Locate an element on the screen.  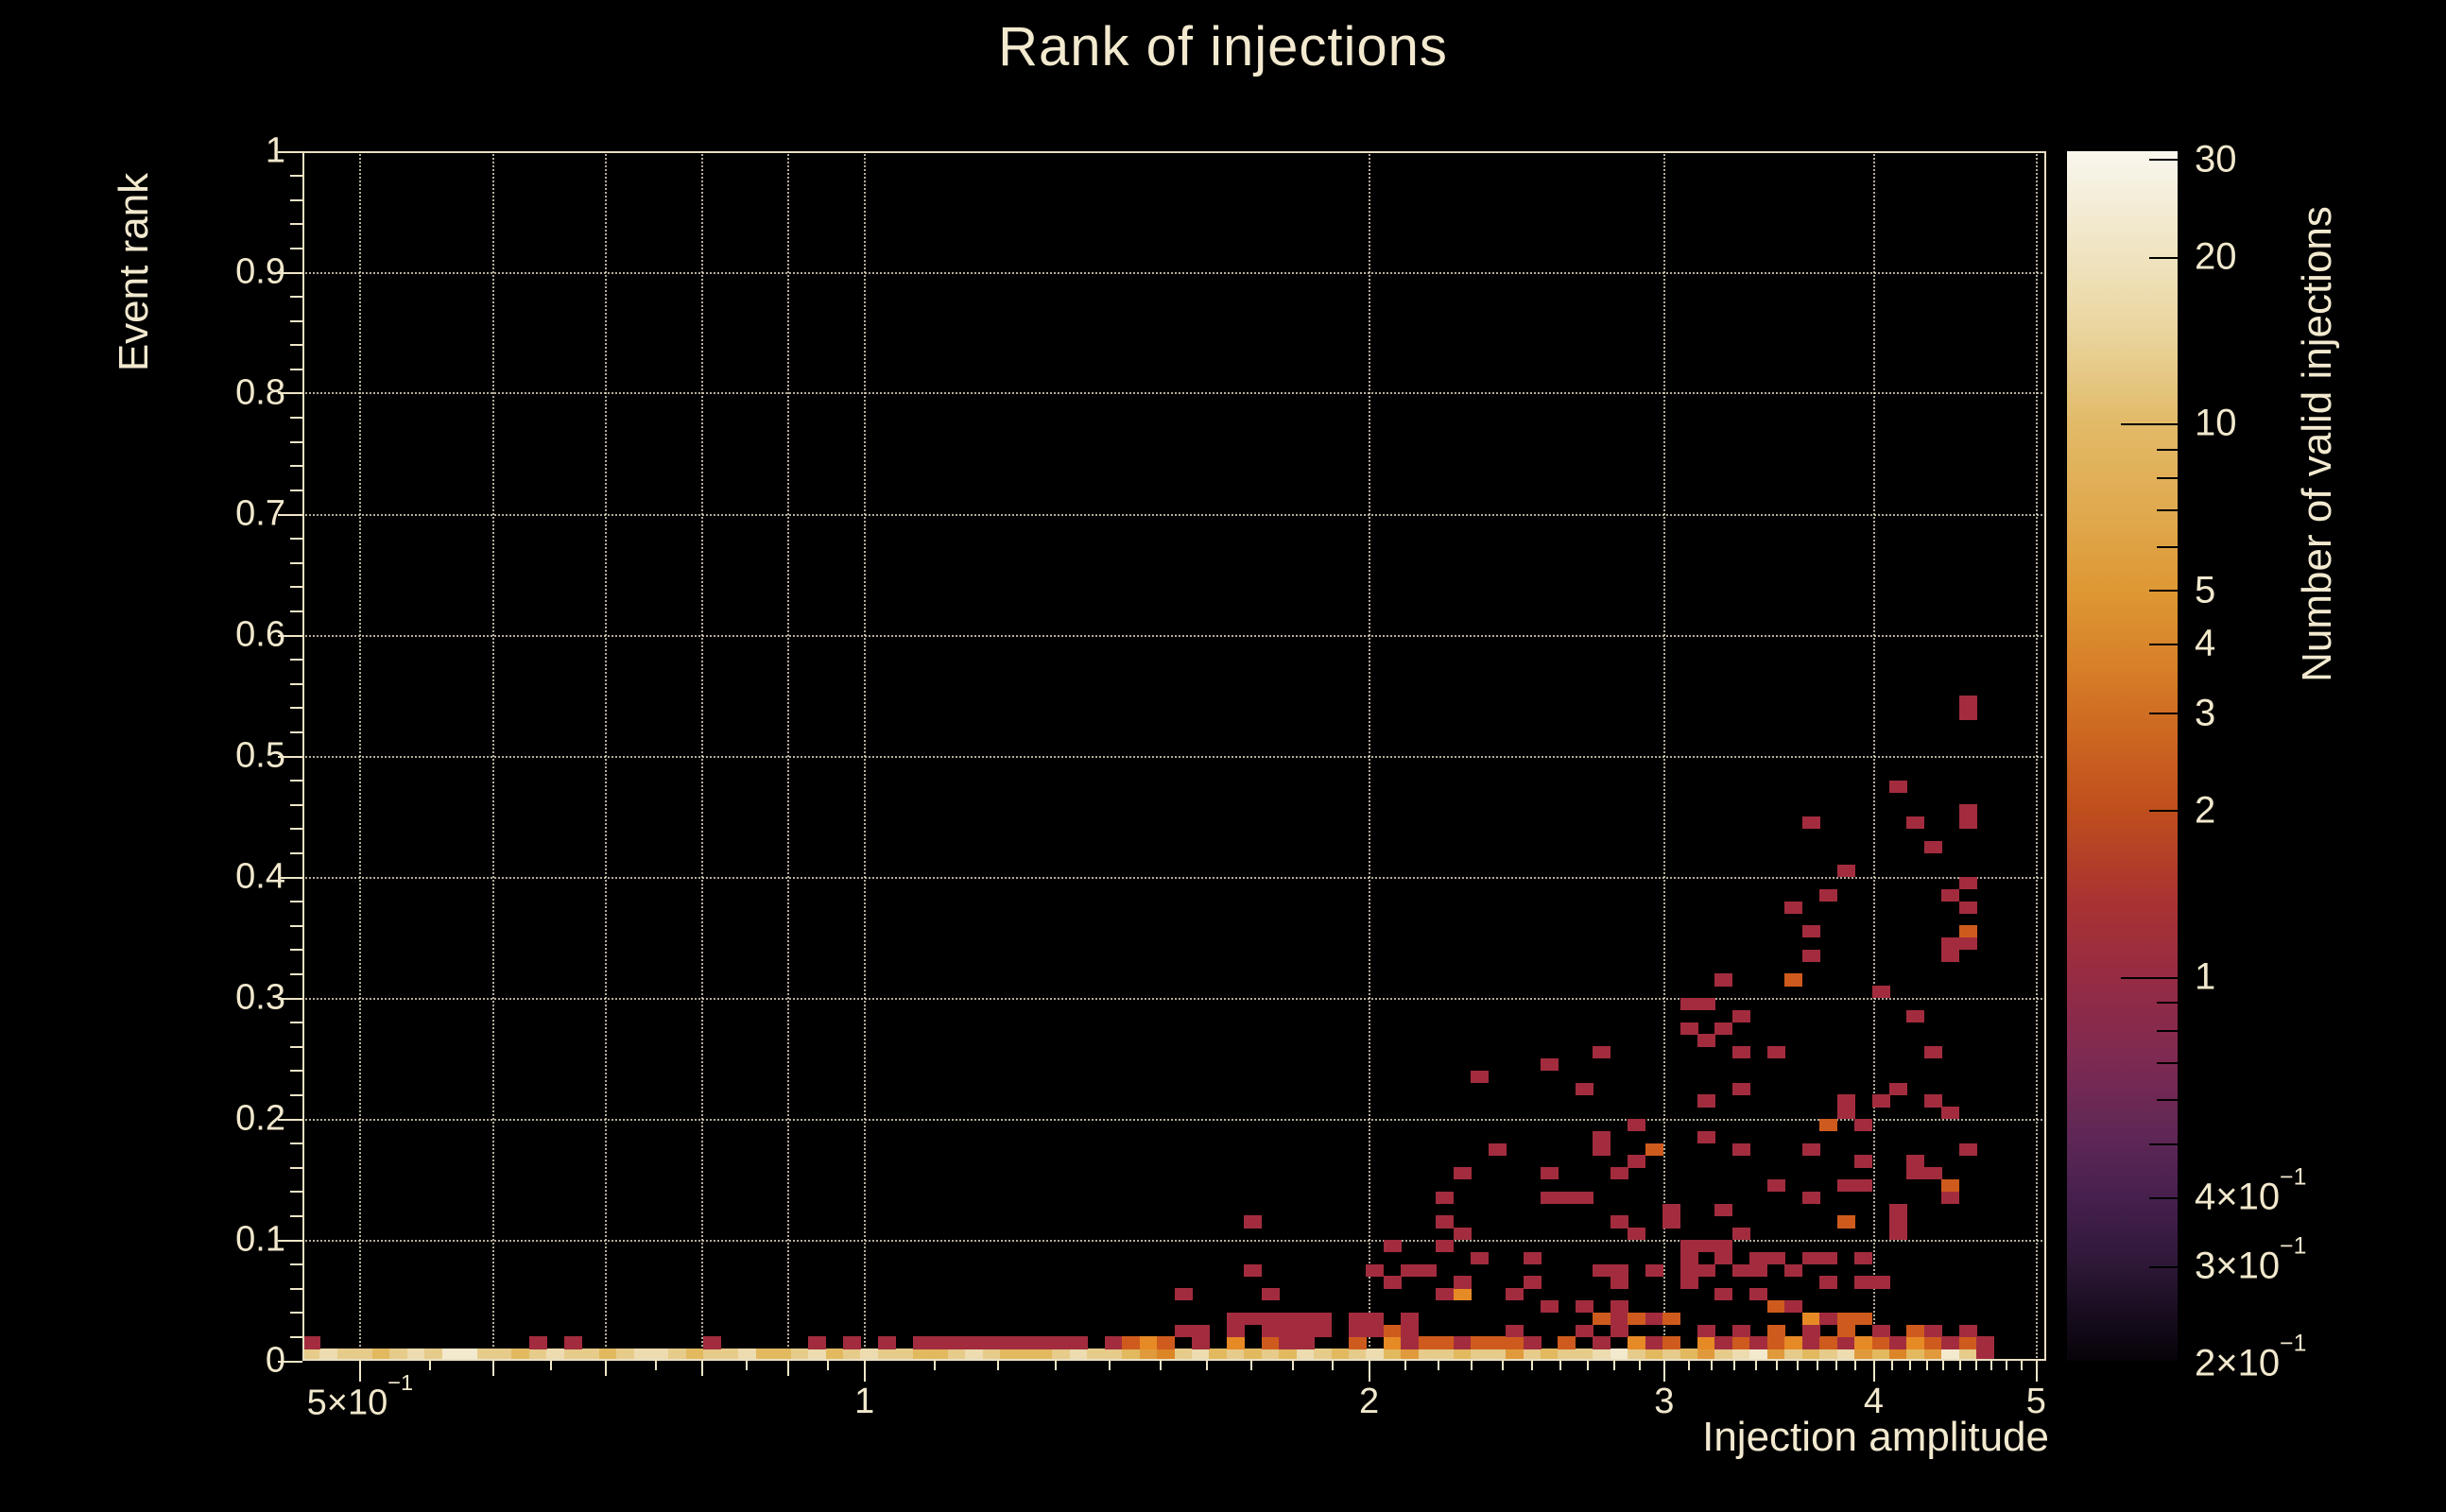
colorbar-tick-label: 2×10⁻¹ is located at coordinates (2251, 1357).